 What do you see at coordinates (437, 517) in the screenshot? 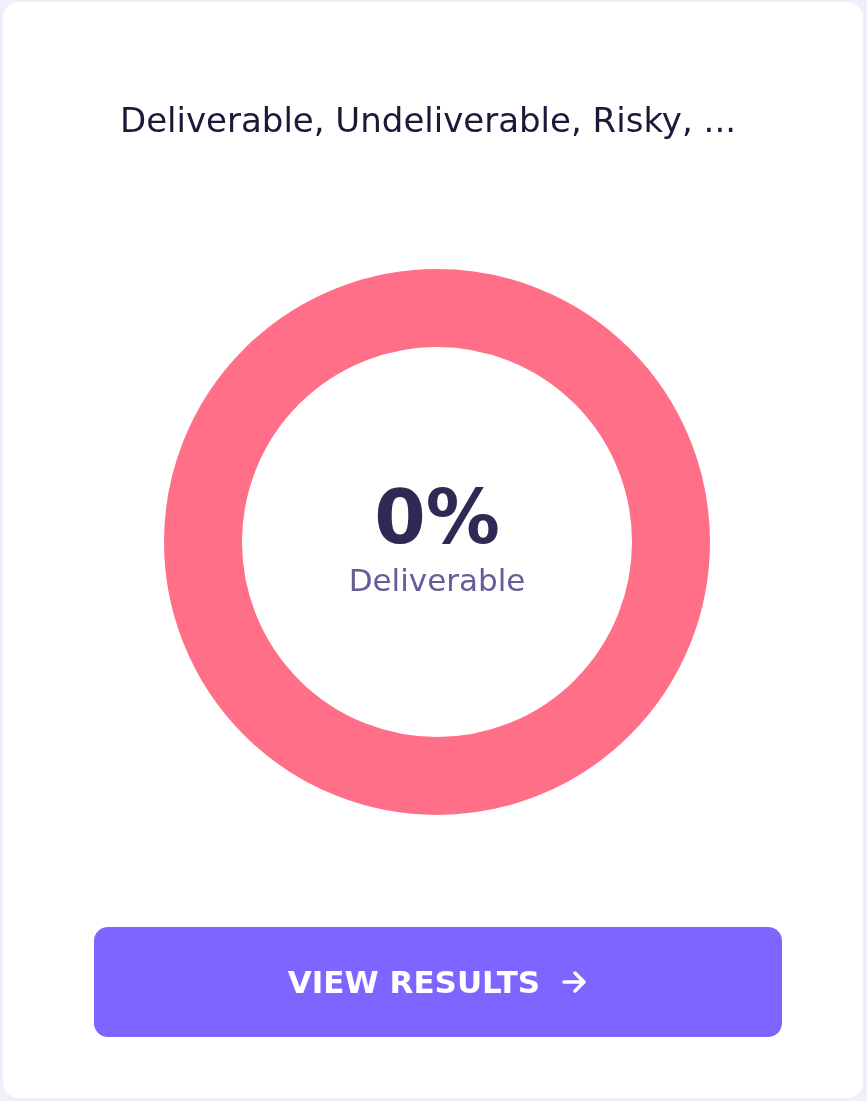
I see `text: 0%` at bounding box center [437, 517].